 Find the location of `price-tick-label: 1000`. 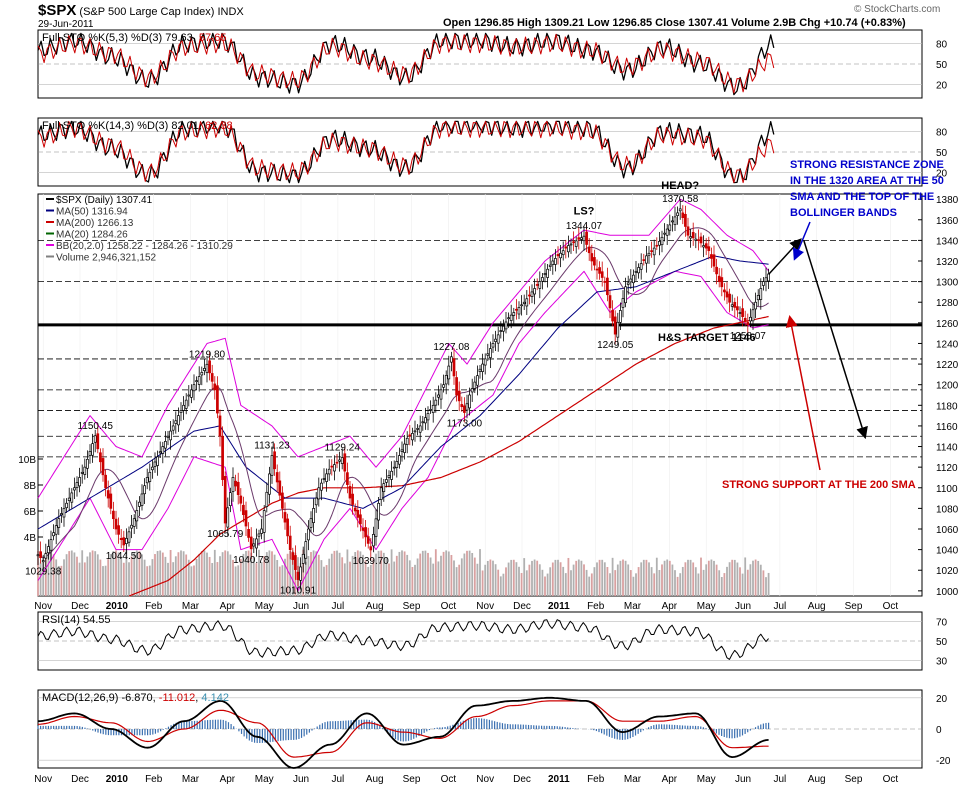

price-tick-label: 1000 is located at coordinates (947, 592).